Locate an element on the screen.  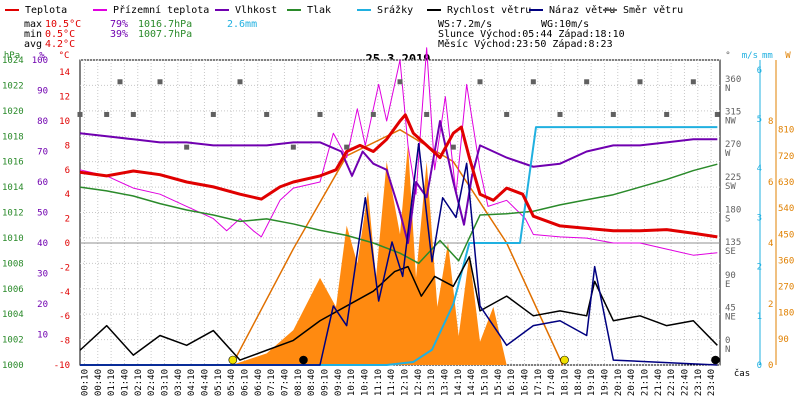
time-tick-label: 05:40 is located at coordinates (232, 382).